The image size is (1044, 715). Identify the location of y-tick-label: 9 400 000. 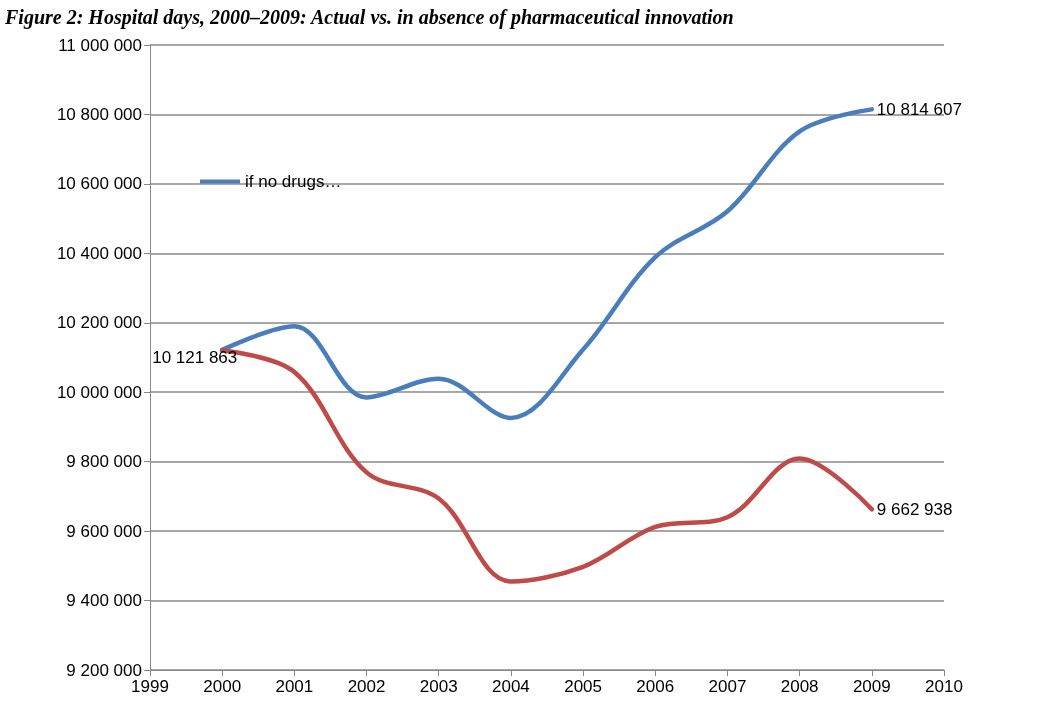
(104, 601).